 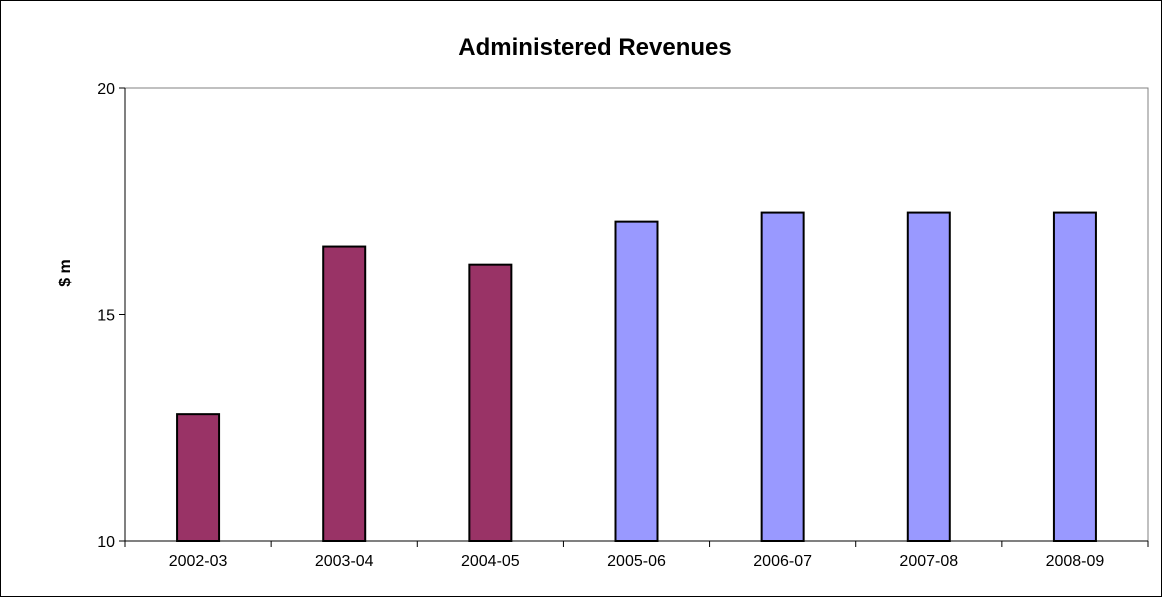 What do you see at coordinates (106, 89) in the screenshot?
I see `y-tick-label: 20` at bounding box center [106, 89].